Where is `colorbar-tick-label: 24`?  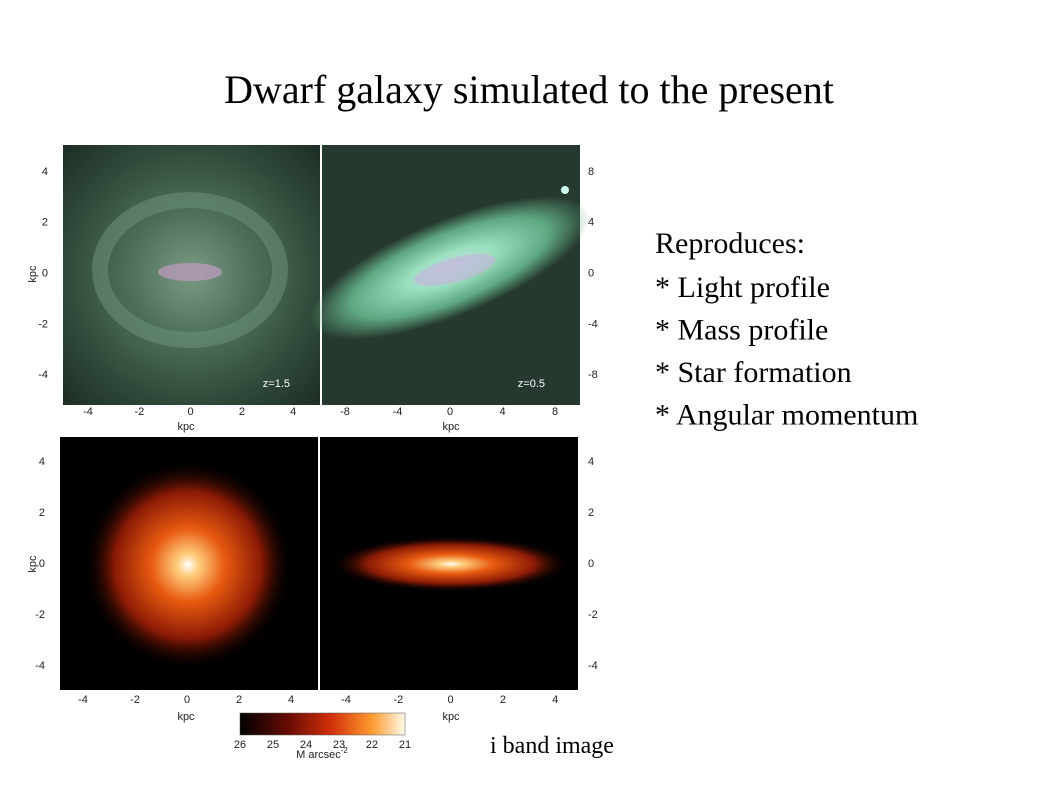
colorbar-tick-label: 24 is located at coordinates (306, 745).